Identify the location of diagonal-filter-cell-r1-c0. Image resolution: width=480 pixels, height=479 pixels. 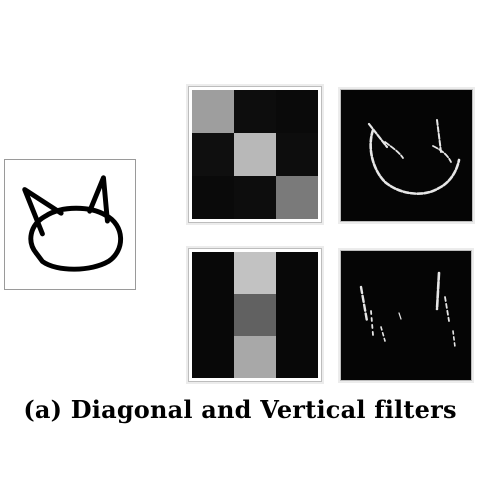
(213, 155).